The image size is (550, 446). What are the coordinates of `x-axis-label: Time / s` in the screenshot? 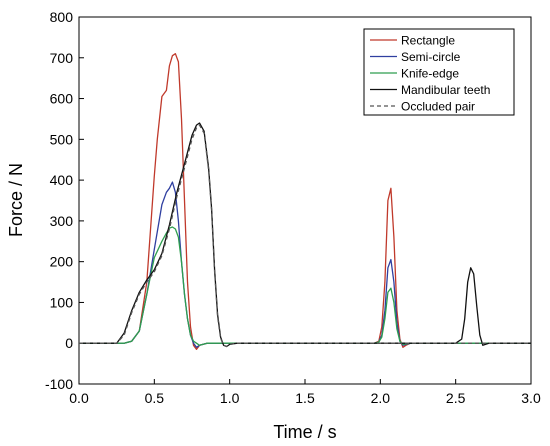 It's located at (304, 432).